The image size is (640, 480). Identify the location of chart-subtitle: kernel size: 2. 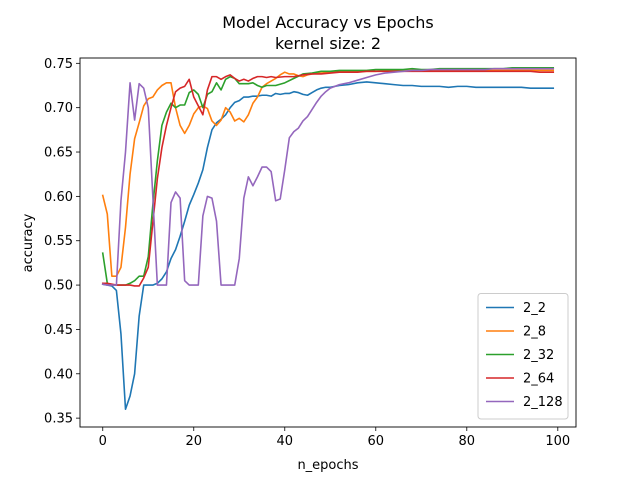
(328, 43).